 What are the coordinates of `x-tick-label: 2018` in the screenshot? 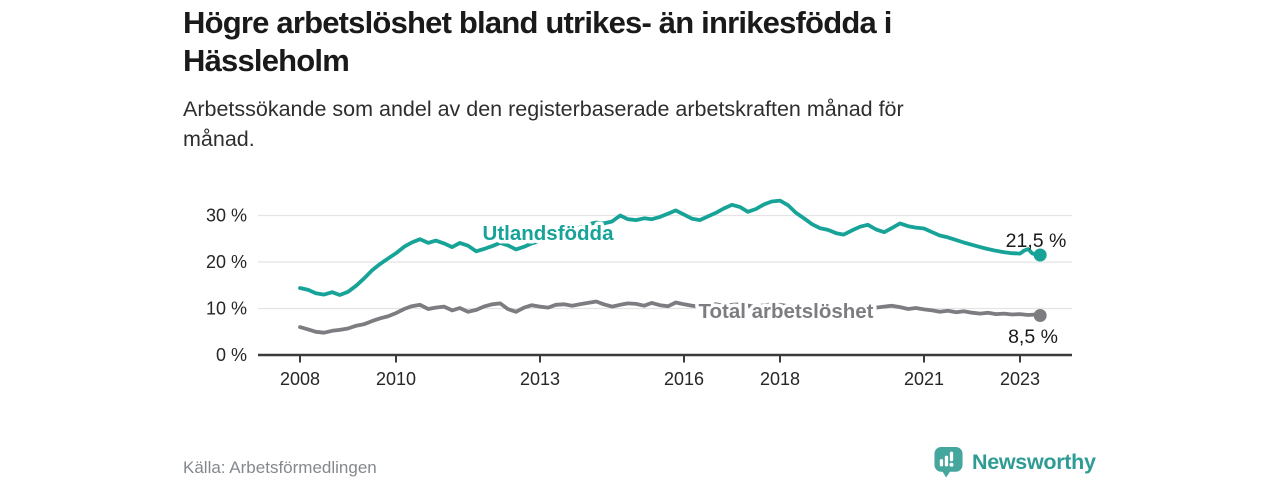 It's located at (780, 379).